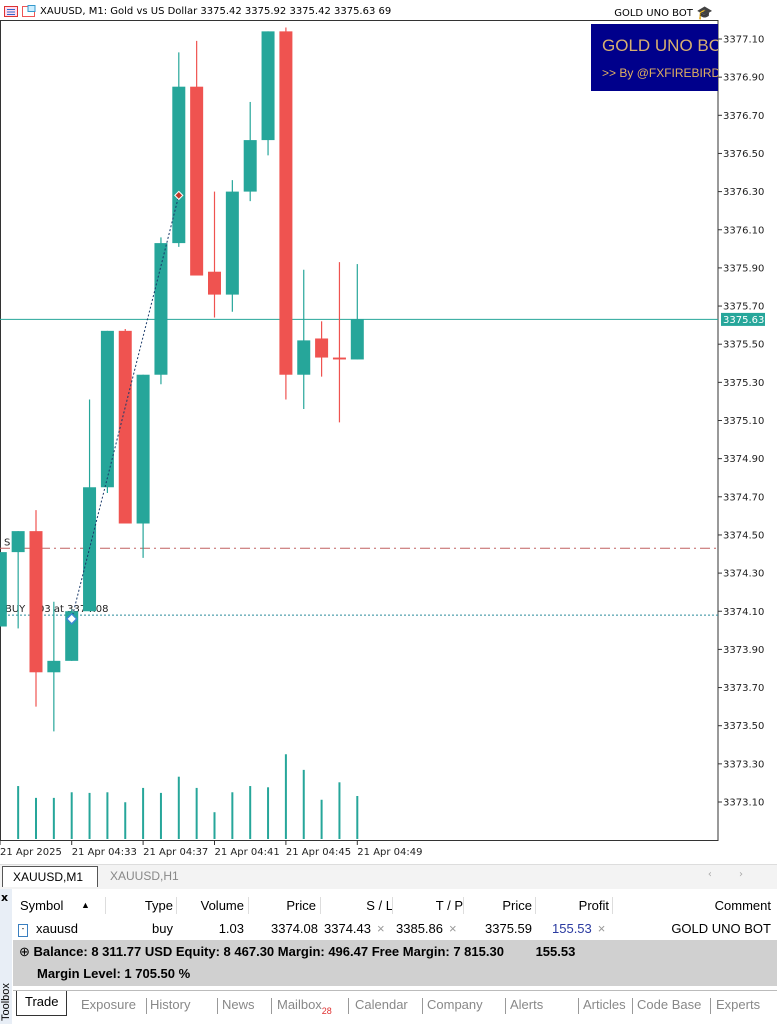 This screenshot has width=777, height=1024. I want to click on chart-tab-xauusd-m1: XAUUSD,M1, so click(50, 876).